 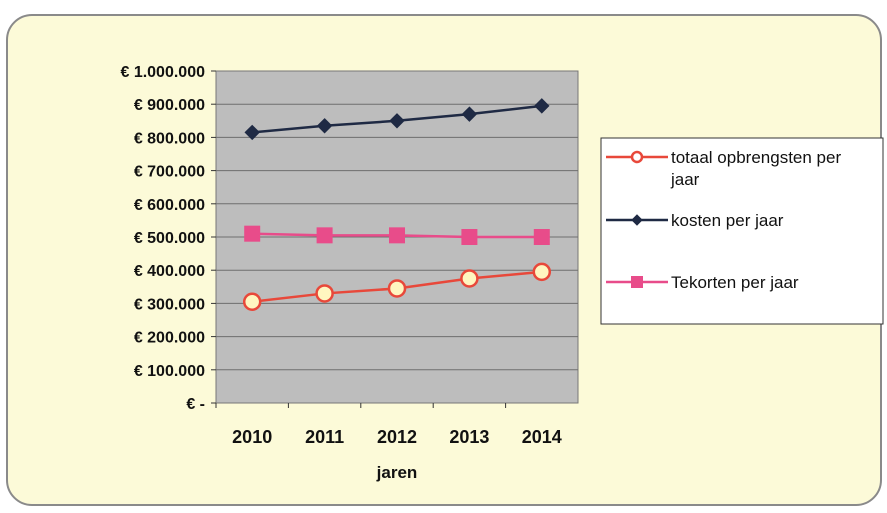 I want to click on x-tick-label: 2012, so click(x=397, y=437).